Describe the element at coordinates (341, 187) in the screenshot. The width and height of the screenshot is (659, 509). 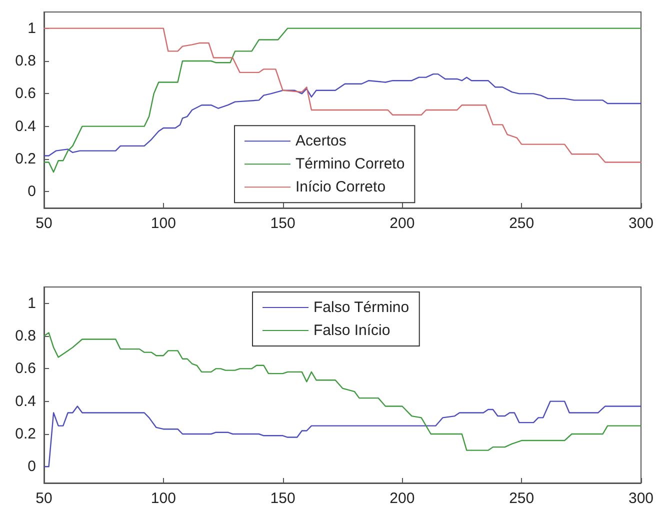
I see `legend-label: Início Correto` at that location.